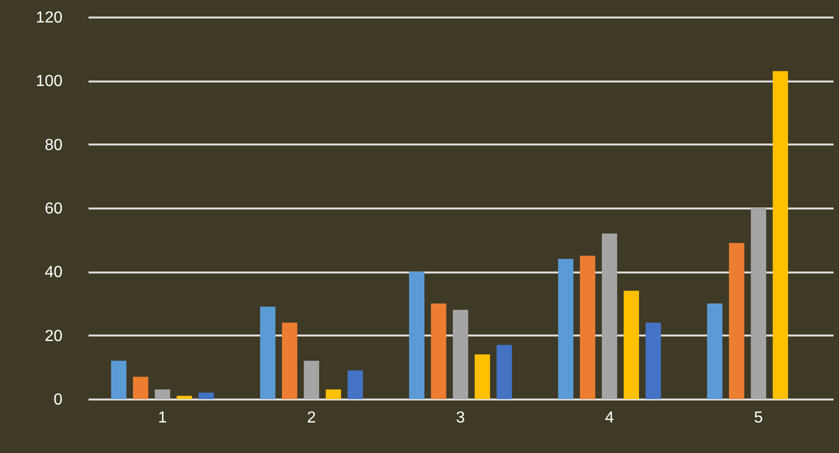  I want to click on y-tick-label: 120, so click(49, 18).